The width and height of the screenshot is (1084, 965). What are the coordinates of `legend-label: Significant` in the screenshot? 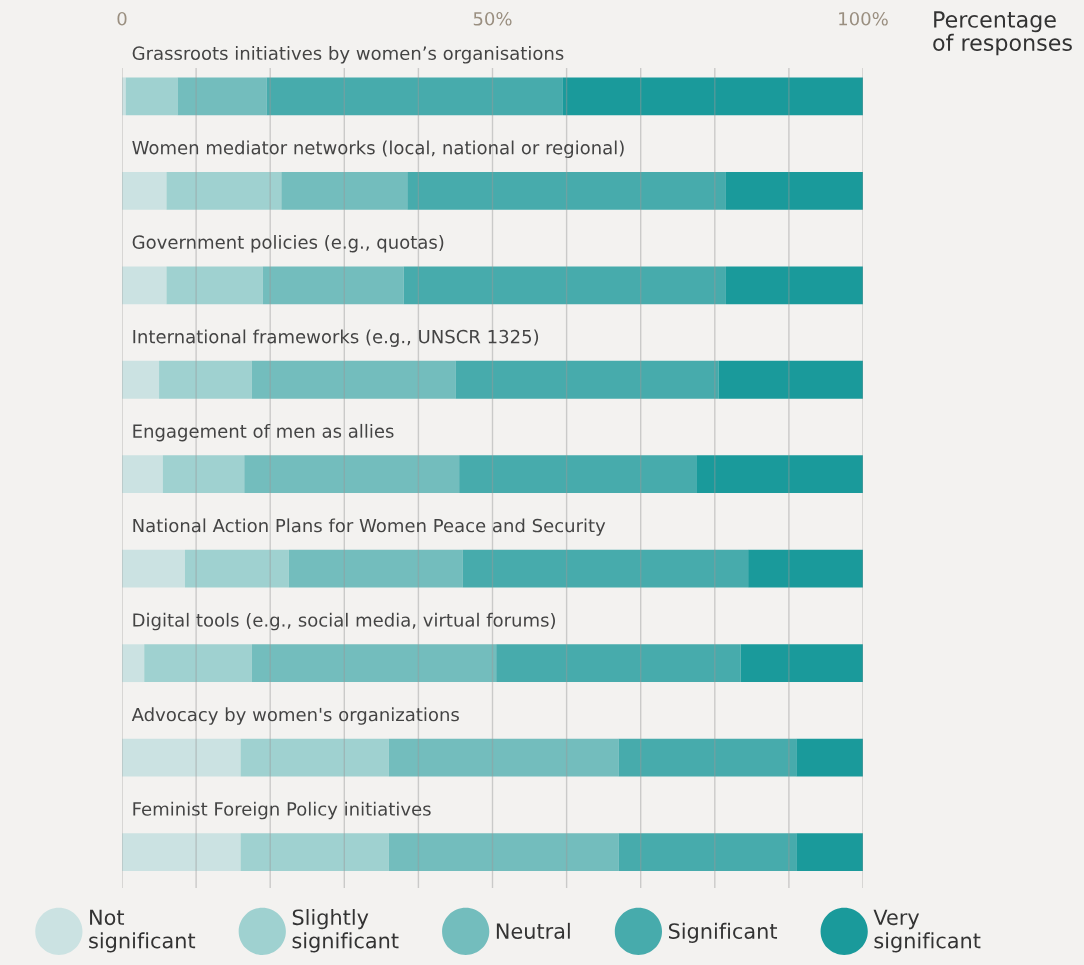 It's located at (723, 932).